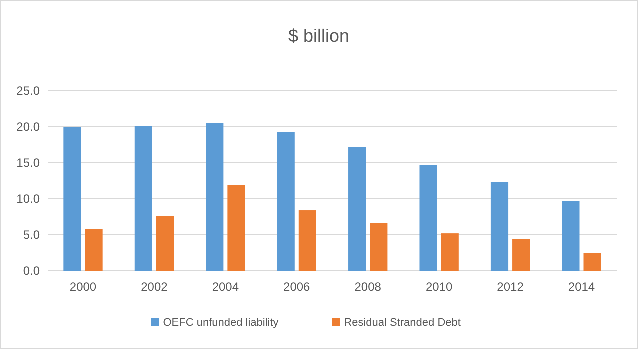  What do you see at coordinates (510, 287) in the screenshot?
I see `x-tick-label: 2012` at bounding box center [510, 287].